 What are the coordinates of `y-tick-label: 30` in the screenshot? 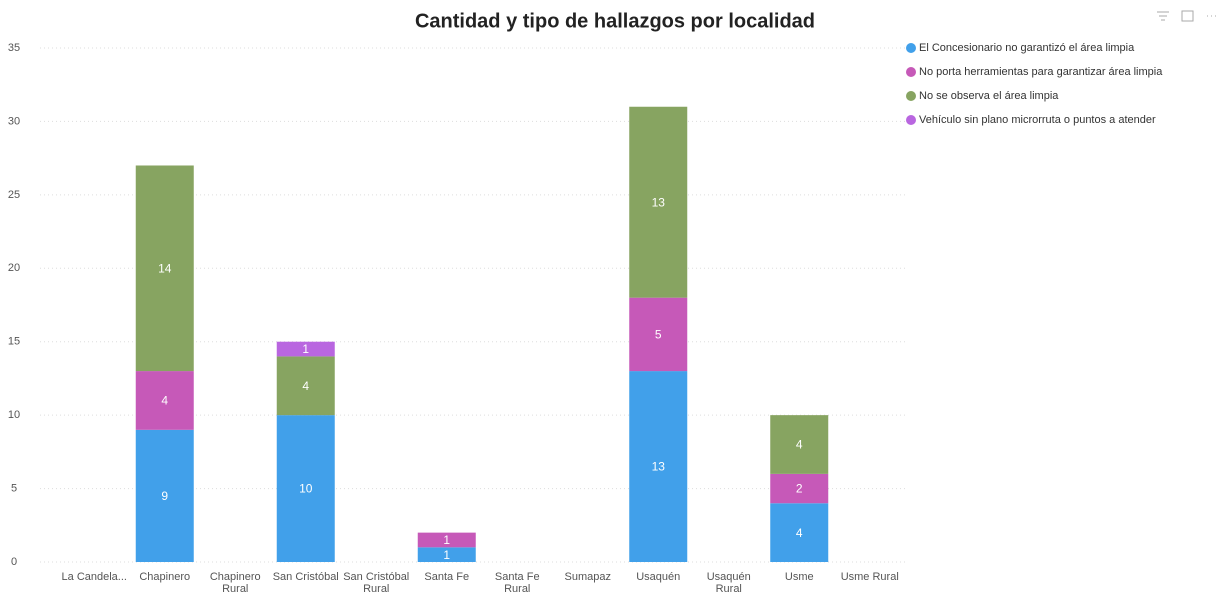 It's located at (14, 121).